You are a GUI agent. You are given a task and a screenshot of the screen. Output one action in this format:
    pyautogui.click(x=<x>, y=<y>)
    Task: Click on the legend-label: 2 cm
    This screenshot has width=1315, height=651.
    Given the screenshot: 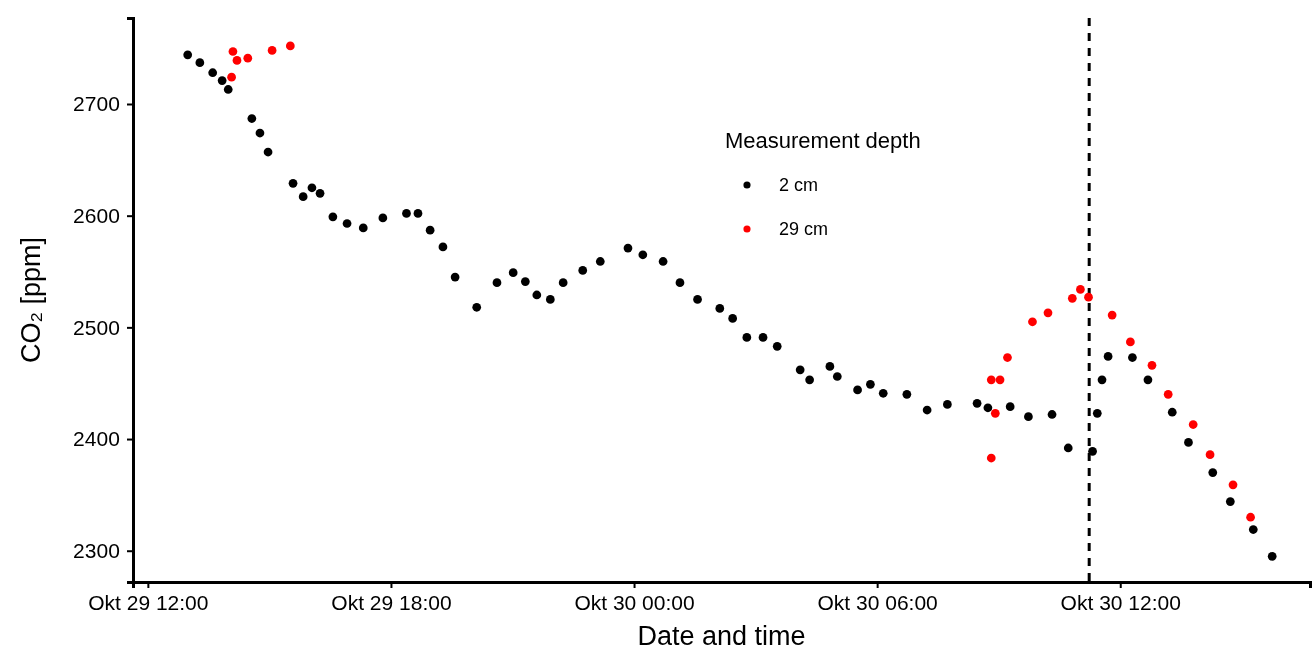 What is the action you would take?
    pyautogui.click(x=799, y=185)
    